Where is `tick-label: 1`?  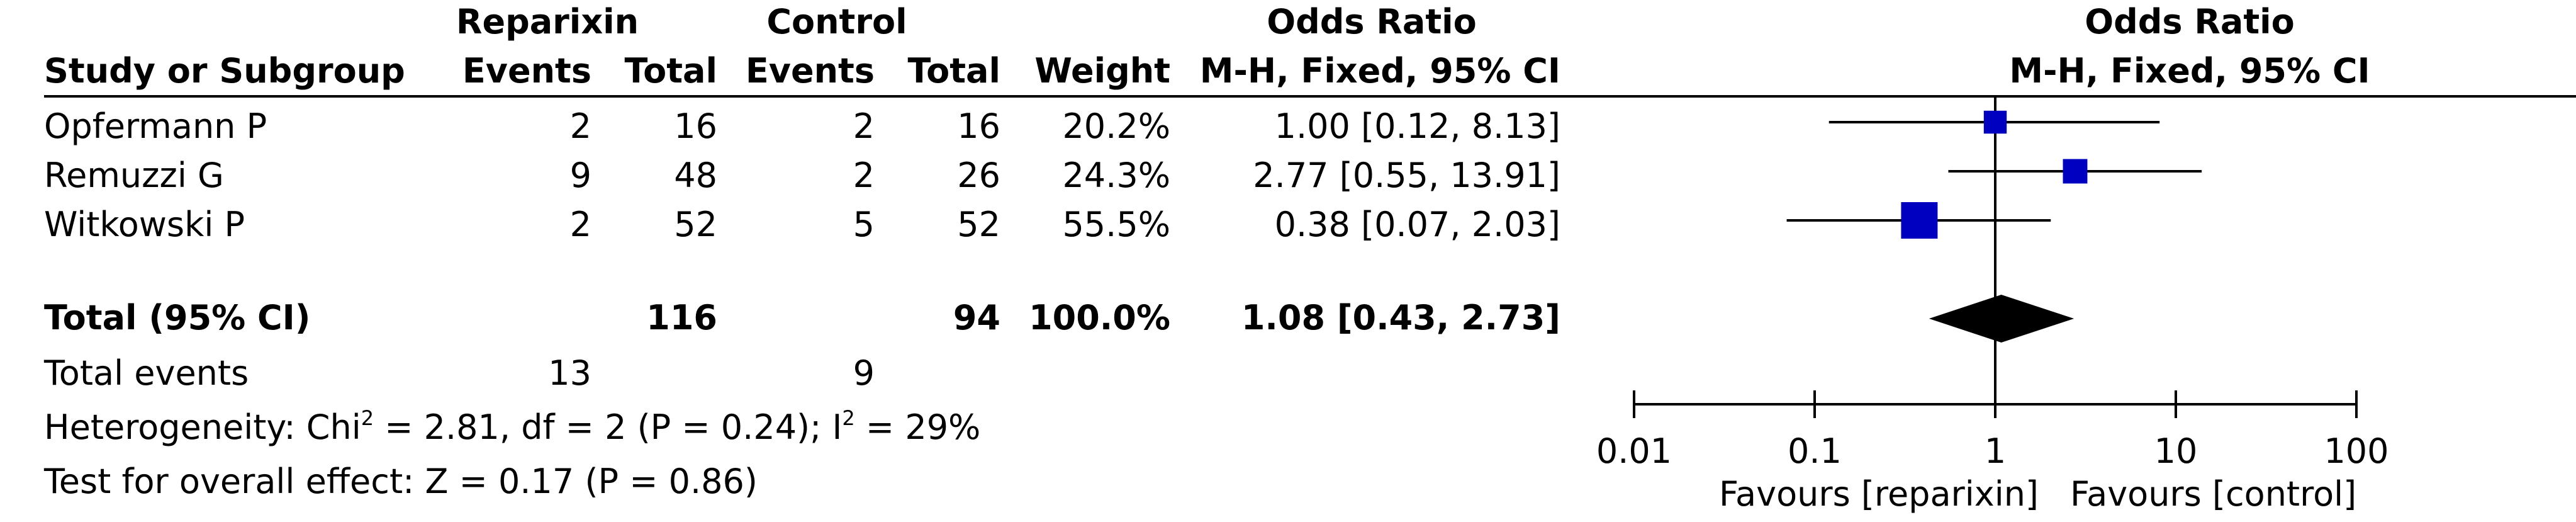 tick-label: 1 is located at coordinates (1995, 451).